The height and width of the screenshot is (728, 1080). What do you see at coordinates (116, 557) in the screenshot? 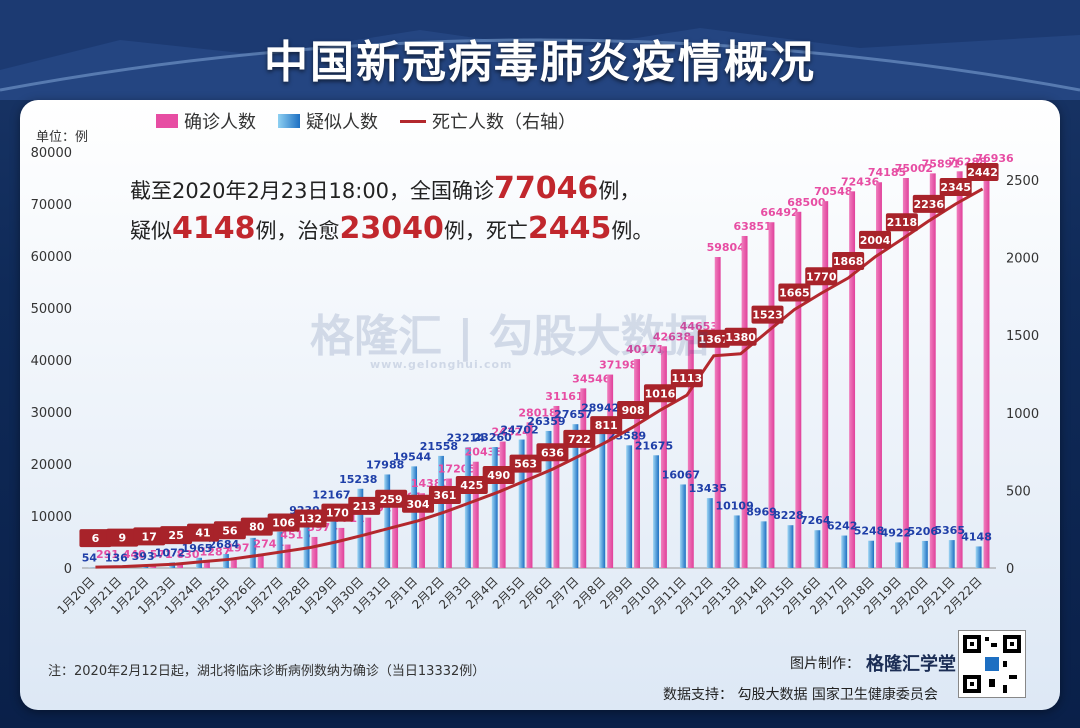
I see `data-label-suspected: 136` at bounding box center [116, 557].